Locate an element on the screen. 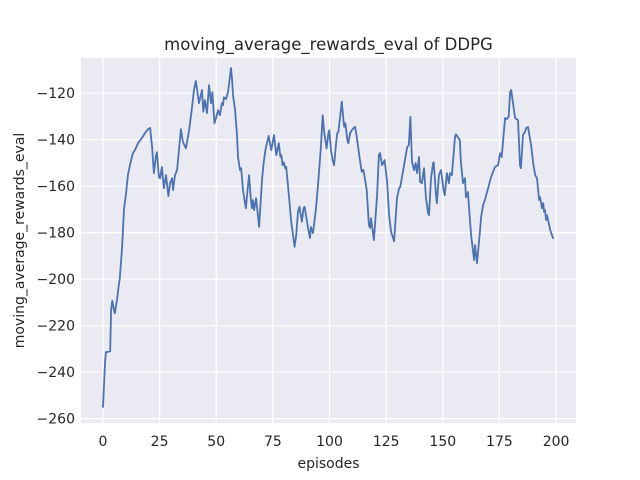  y-tick-label: −160 is located at coordinates (56, 187).